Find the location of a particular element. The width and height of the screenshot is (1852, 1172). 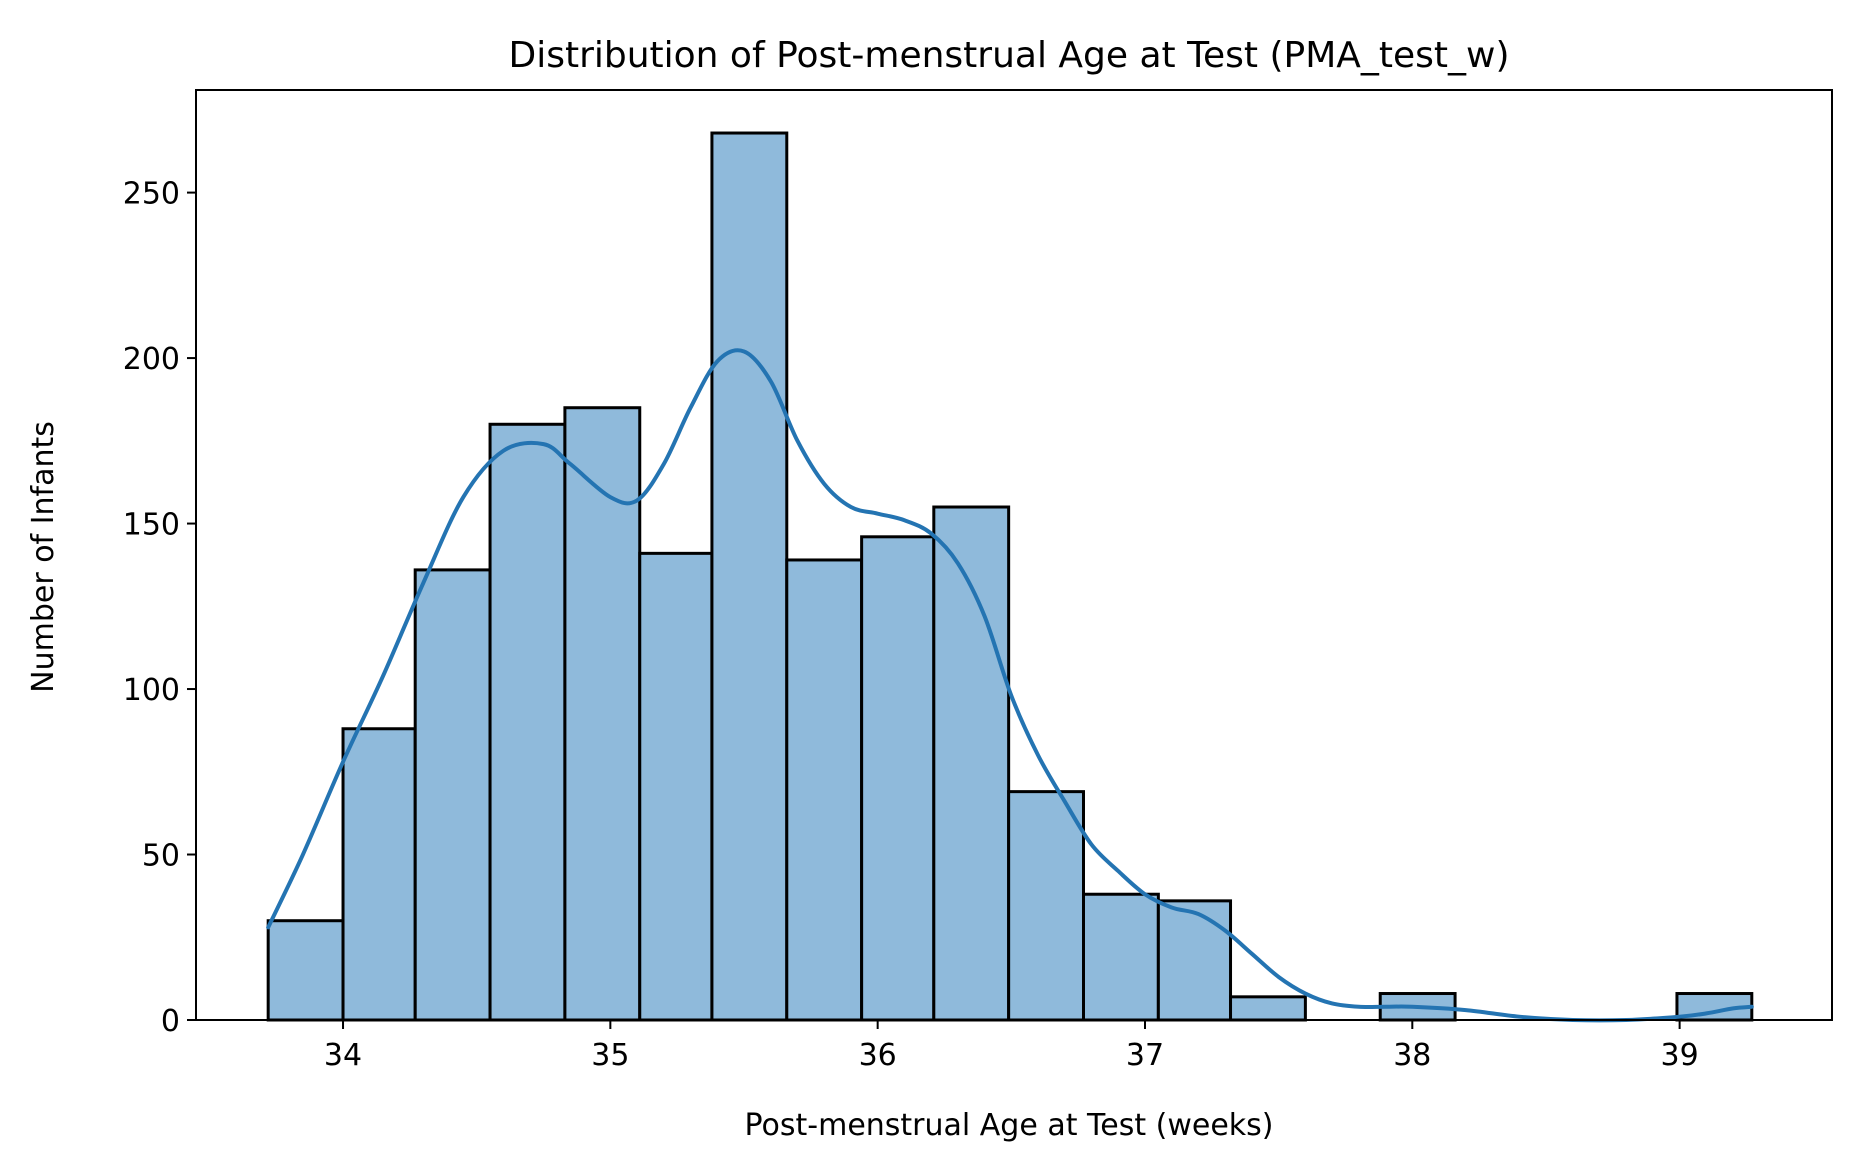

x-tick-label: 34 is located at coordinates (343, 1055).